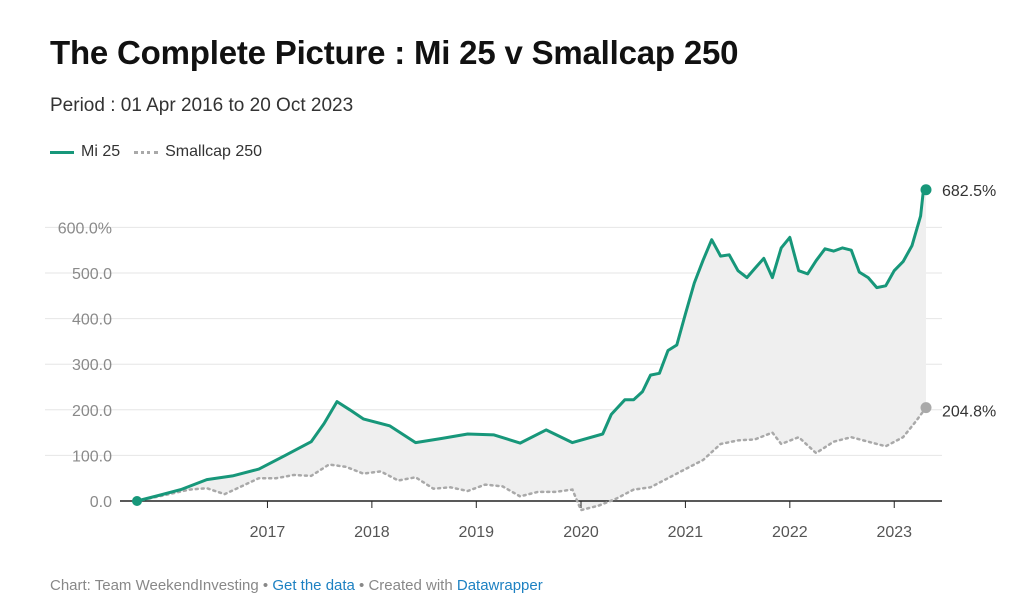  What do you see at coordinates (92, 411) in the screenshot?
I see `y-tick-label: 200.0` at bounding box center [92, 411].